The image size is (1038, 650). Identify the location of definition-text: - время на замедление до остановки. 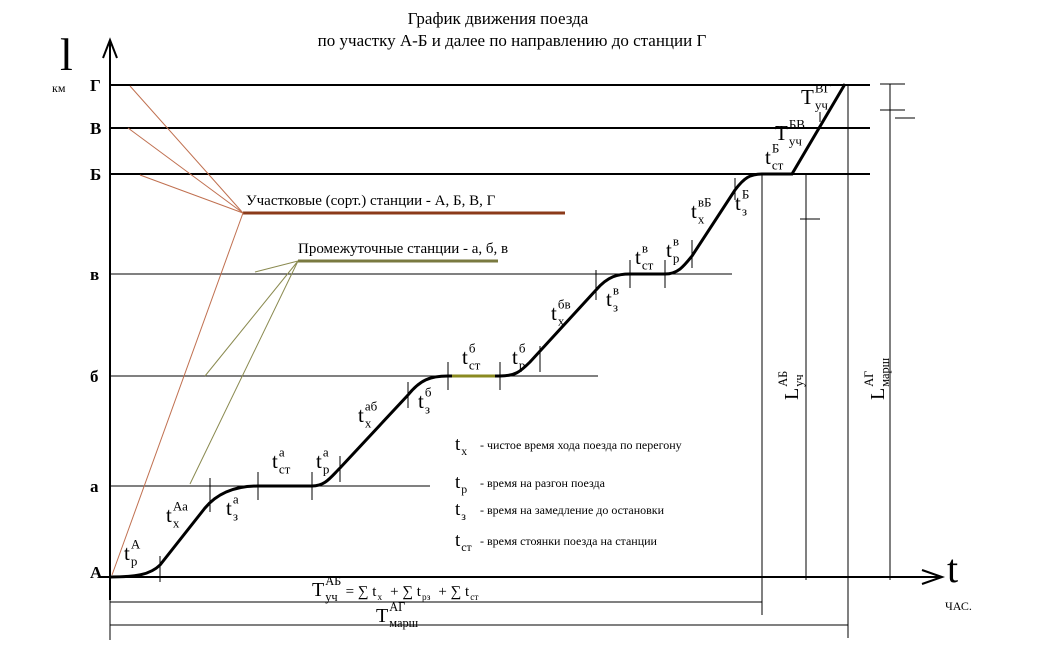
(572, 510).